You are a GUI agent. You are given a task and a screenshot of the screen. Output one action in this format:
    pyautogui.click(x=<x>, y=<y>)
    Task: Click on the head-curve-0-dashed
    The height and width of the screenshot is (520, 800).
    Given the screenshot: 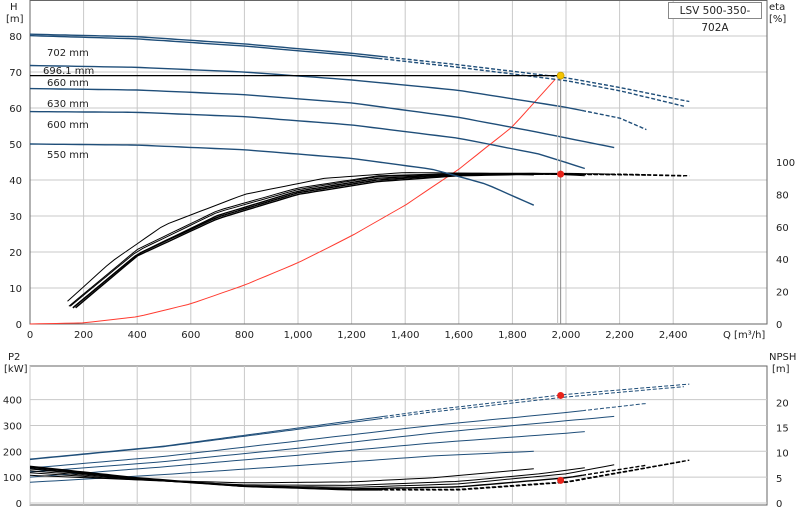 What is the action you would take?
    pyautogui.click(x=536, y=79)
    